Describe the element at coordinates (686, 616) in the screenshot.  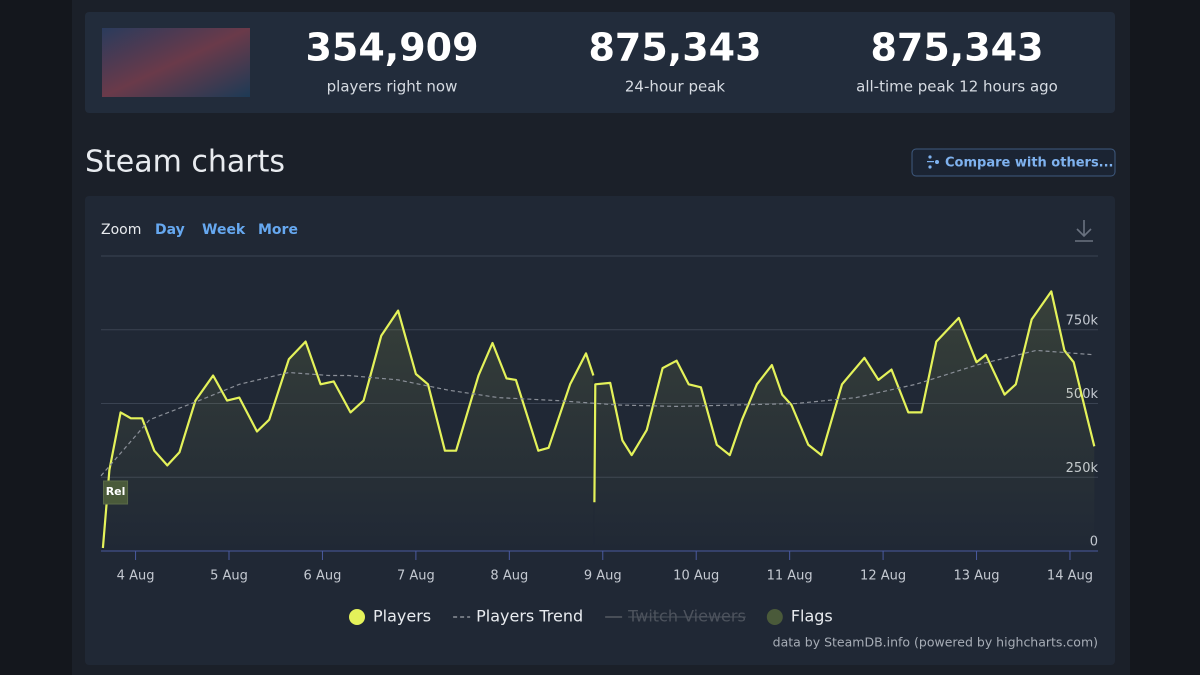
I see `legend-label: Twitch Viewers` at that location.